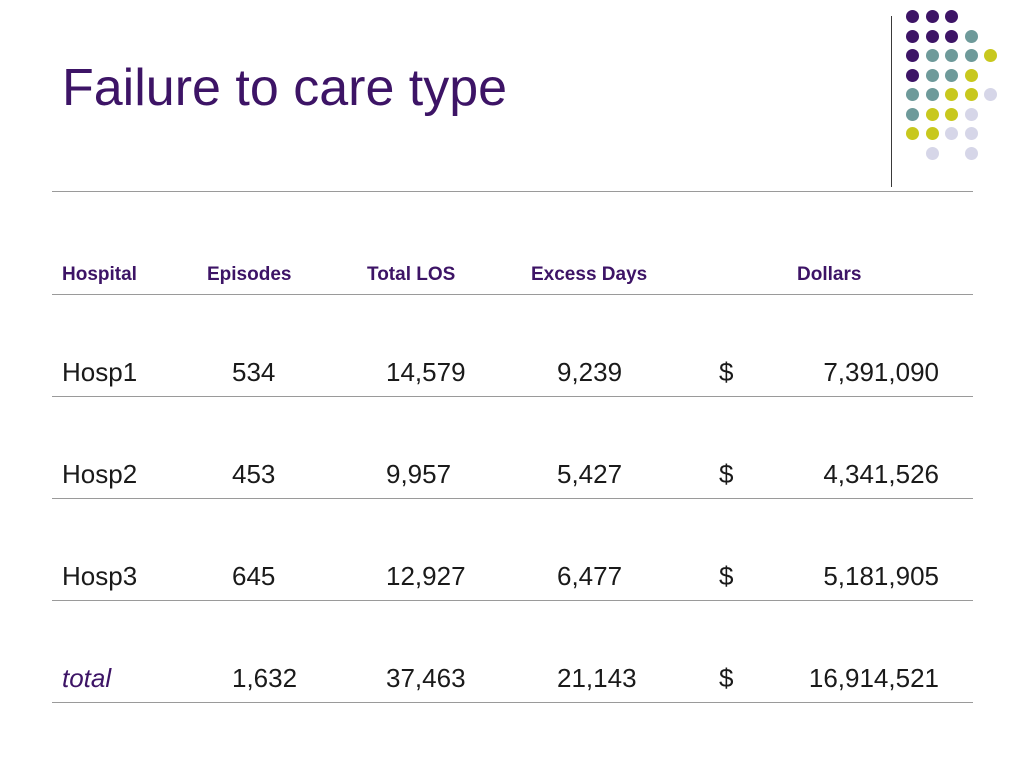 The image size is (1024, 768). Describe the element at coordinates (249, 274) in the screenshot. I see `header-episodes: Episodes` at that location.